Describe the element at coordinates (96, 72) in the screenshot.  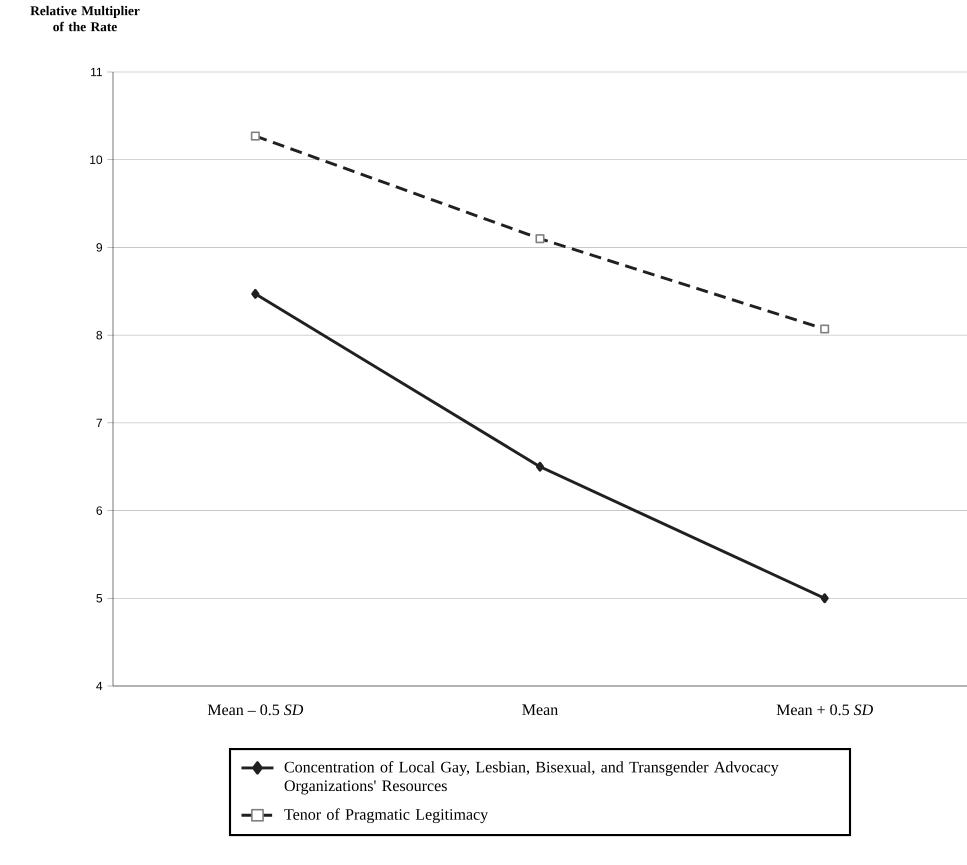
I see `y-tick-label: 11` at that location.